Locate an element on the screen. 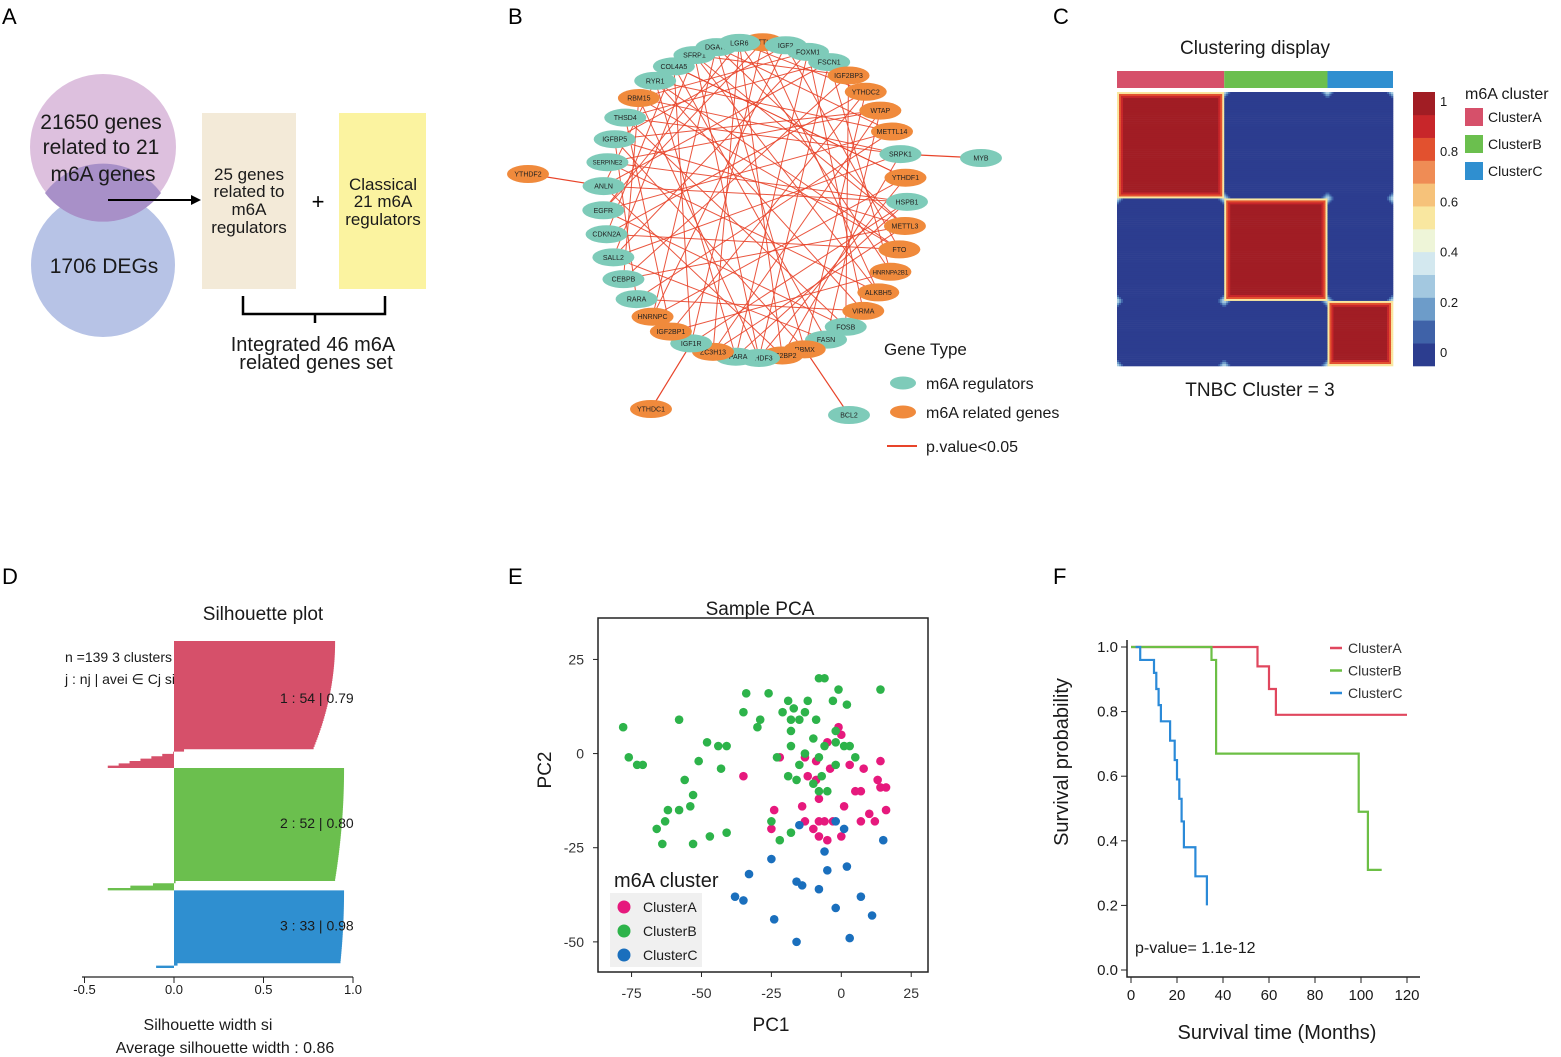  network-node: RARA is located at coordinates (636, 299).